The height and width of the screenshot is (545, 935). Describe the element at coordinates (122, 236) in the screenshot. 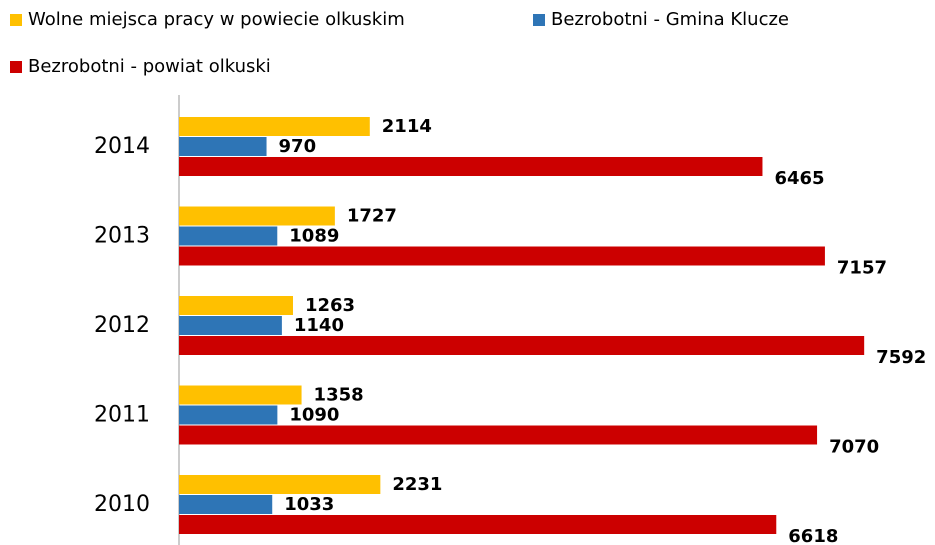

I see `y-tick-label: 2013` at that location.